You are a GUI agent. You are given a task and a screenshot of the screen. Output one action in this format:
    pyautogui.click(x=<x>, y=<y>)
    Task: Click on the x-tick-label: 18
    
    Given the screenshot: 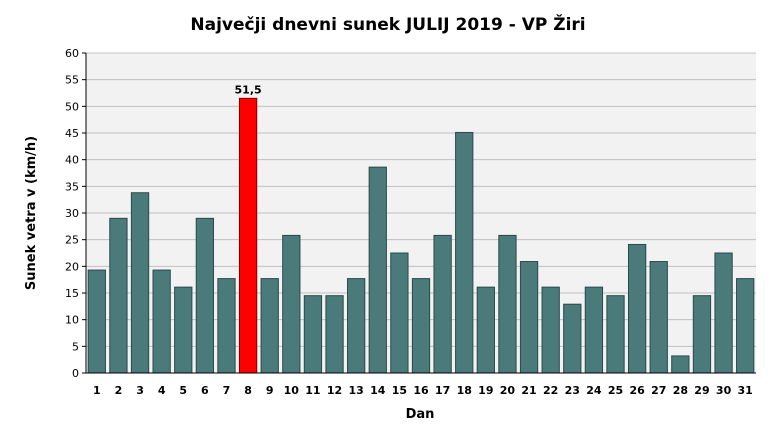 What is the action you would take?
    pyautogui.click(x=464, y=390)
    